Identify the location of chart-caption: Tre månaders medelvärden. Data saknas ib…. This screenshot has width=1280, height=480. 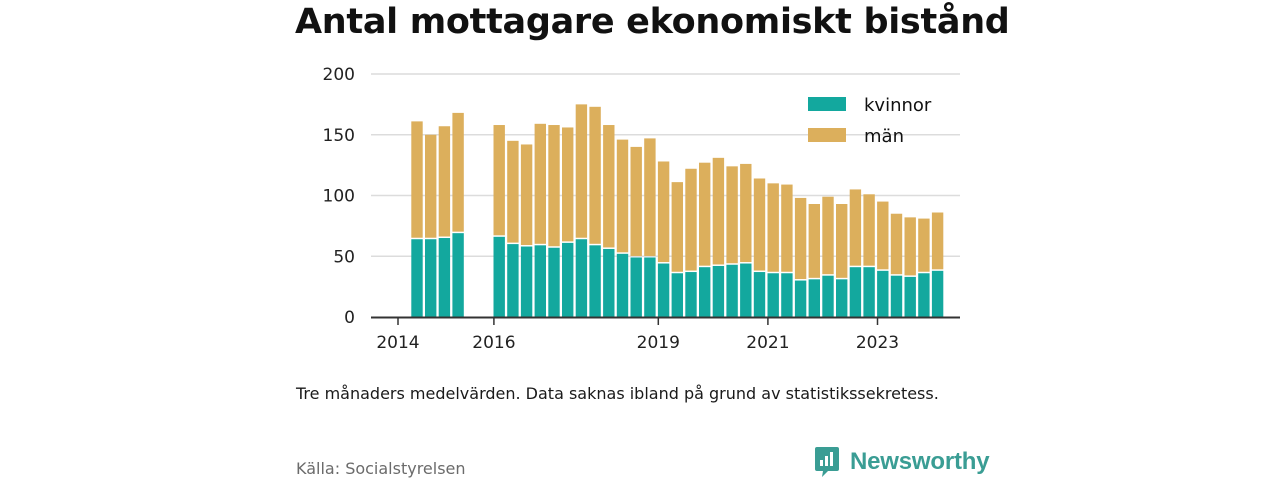
(617, 393).